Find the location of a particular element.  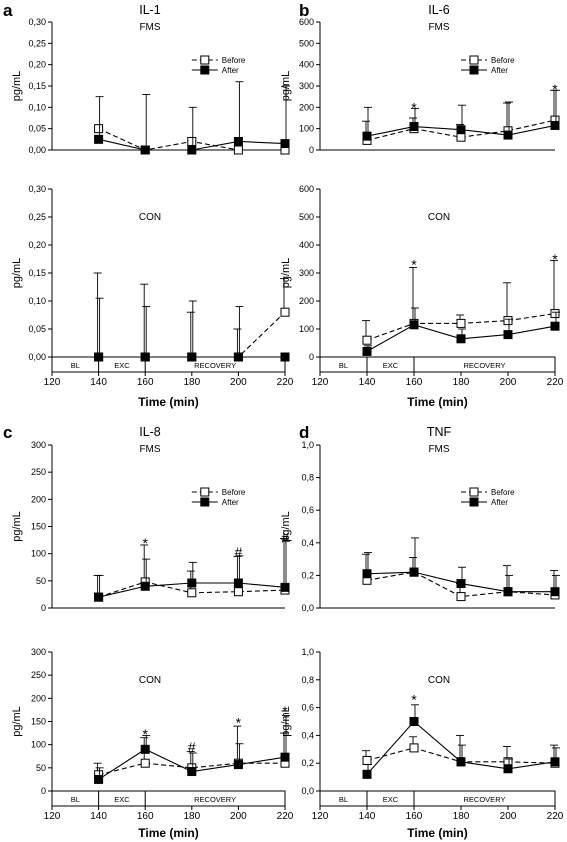

y-tick-label: 0,6 is located at coordinates (307, 708).